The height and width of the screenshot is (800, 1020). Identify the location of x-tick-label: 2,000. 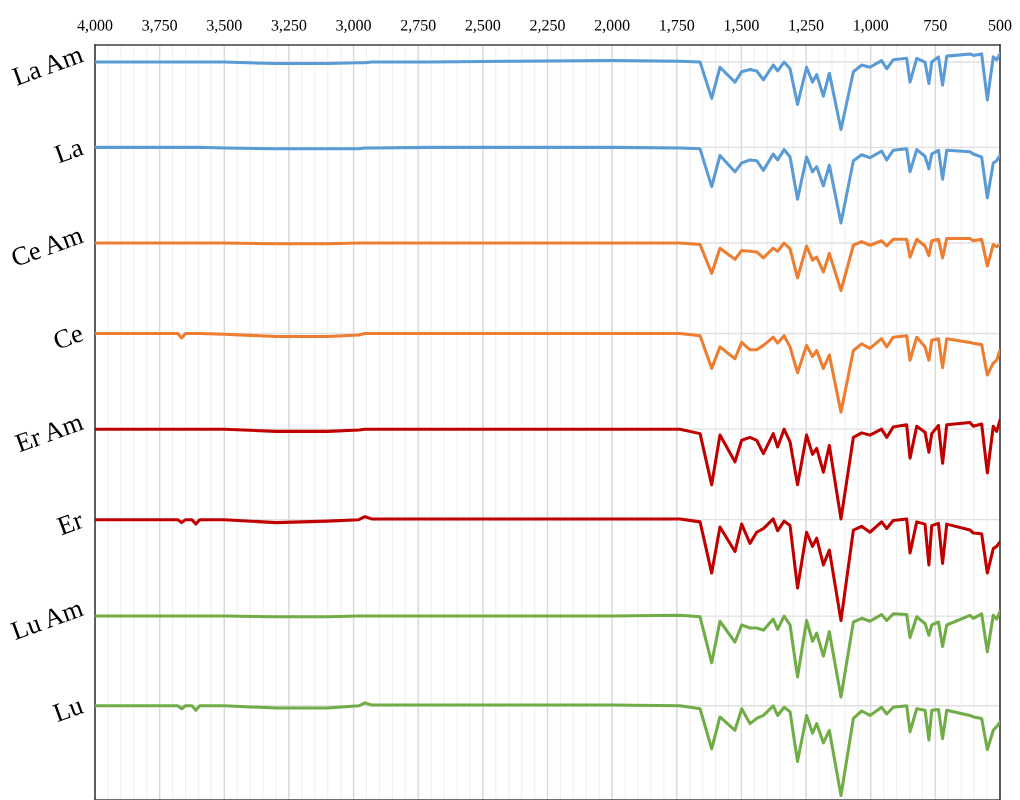
(612, 26).